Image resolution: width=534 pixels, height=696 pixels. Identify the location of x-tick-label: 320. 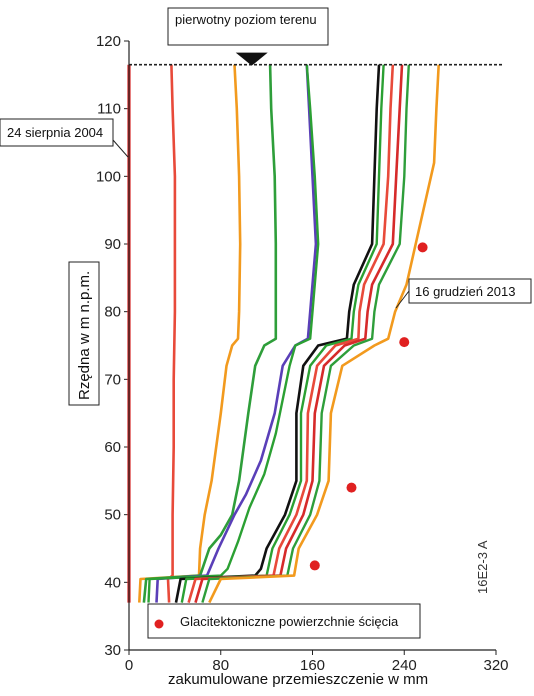
(495, 665).